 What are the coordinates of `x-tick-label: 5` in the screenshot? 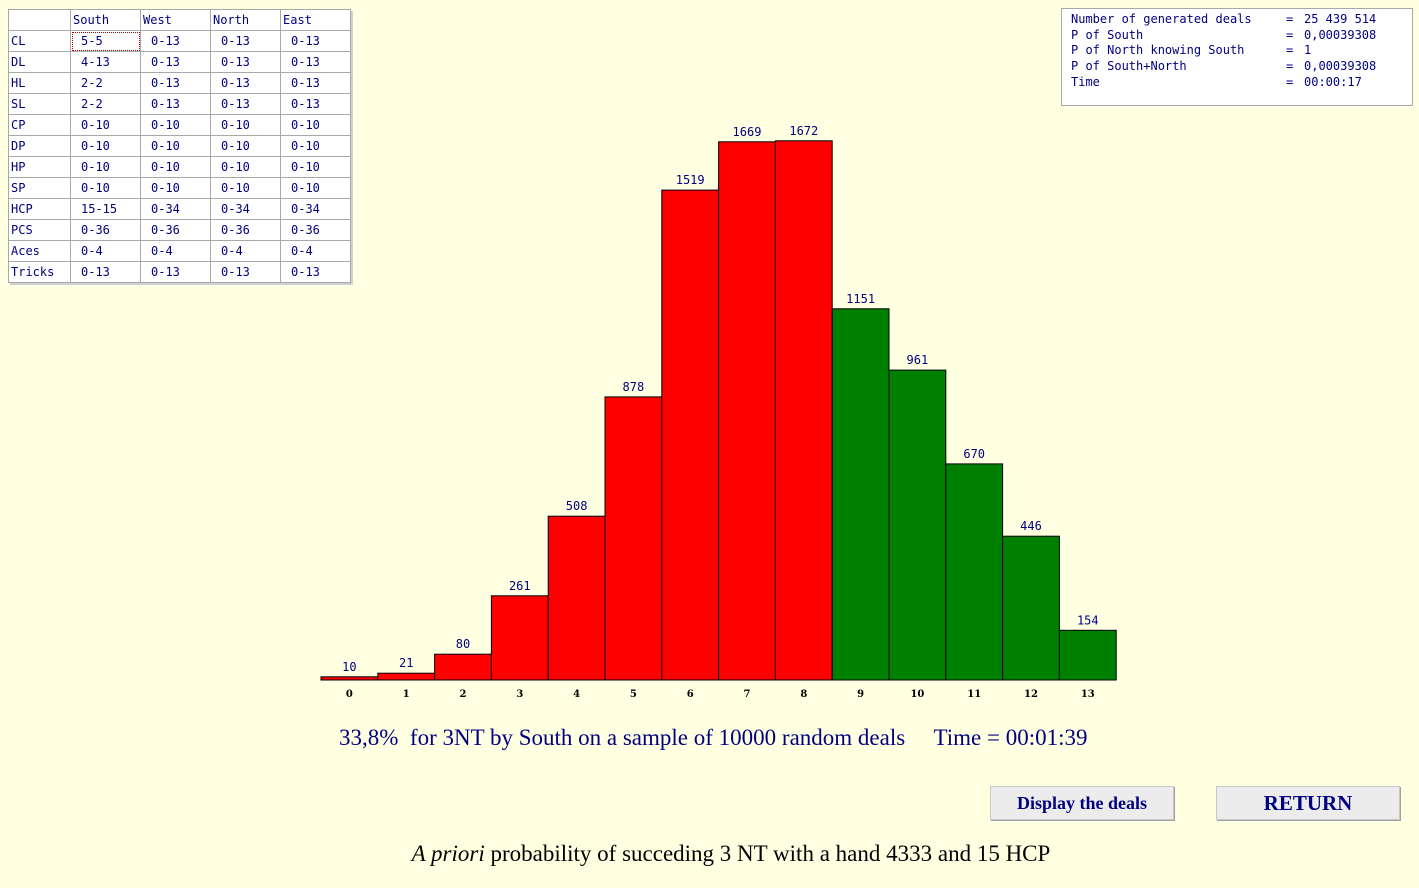 It's located at (633, 694).